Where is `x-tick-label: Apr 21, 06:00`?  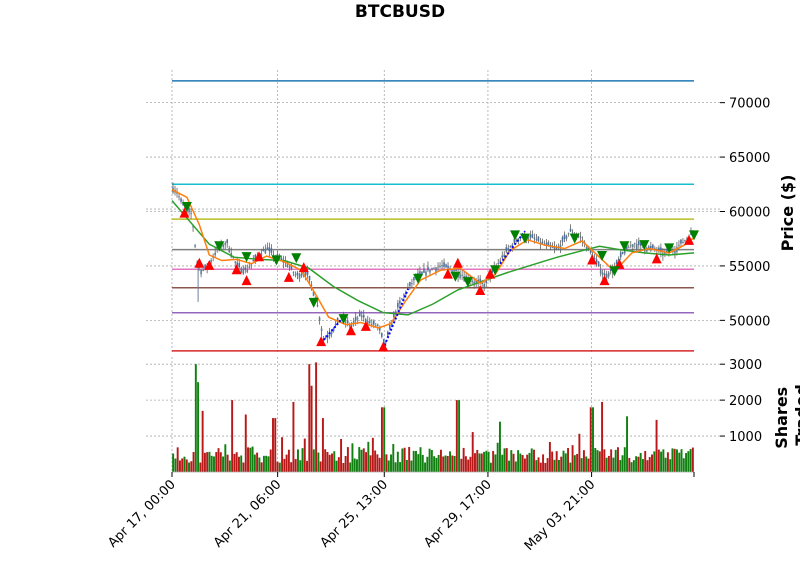 x-tick-label: Apr 21, 06:00 is located at coordinates (247, 513).